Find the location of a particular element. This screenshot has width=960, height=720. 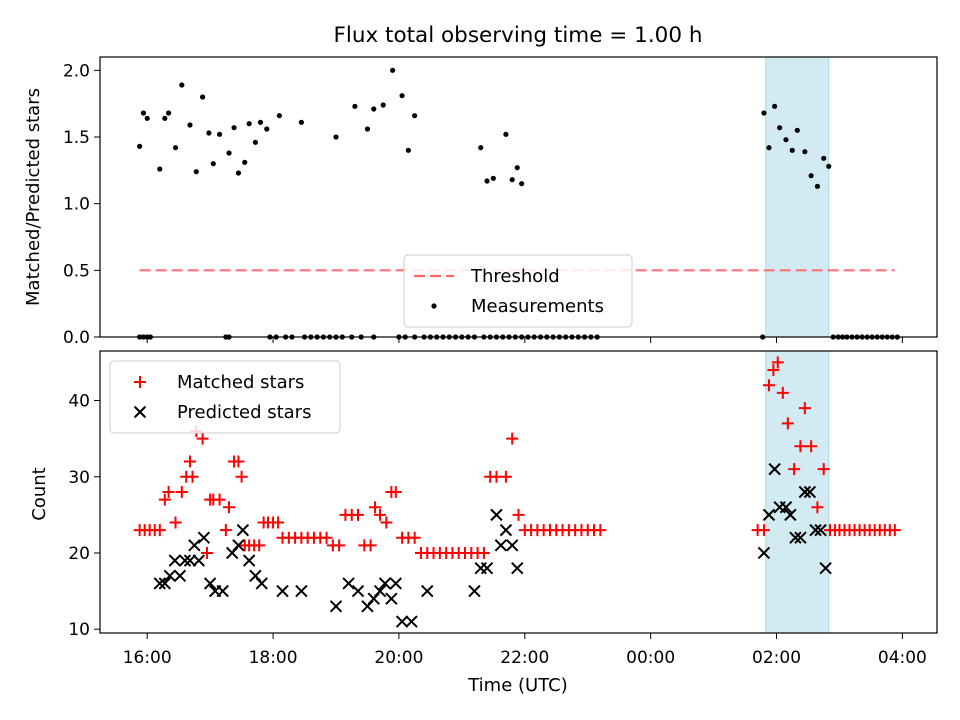

x-tick-label: 04:00 is located at coordinates (902, 658).